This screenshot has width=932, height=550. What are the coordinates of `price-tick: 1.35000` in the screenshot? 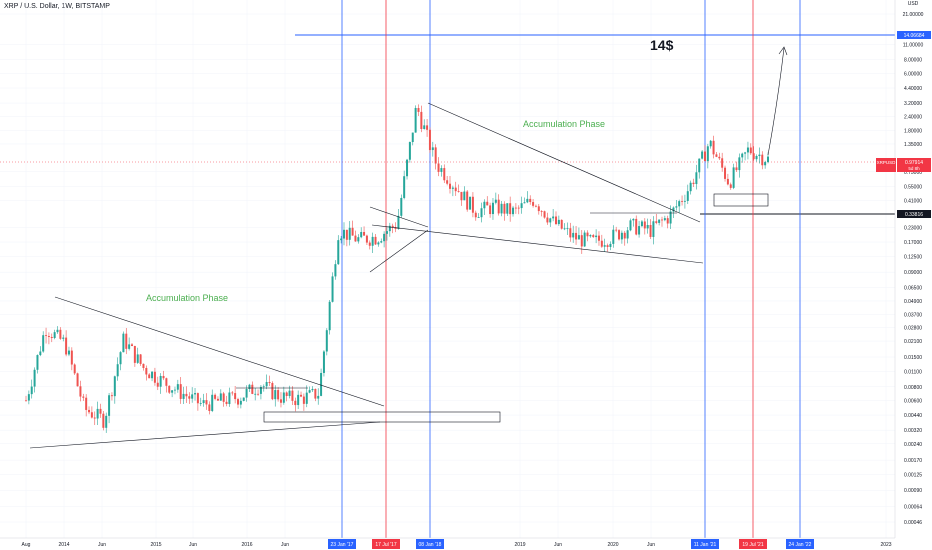 It's located at (913, 145).